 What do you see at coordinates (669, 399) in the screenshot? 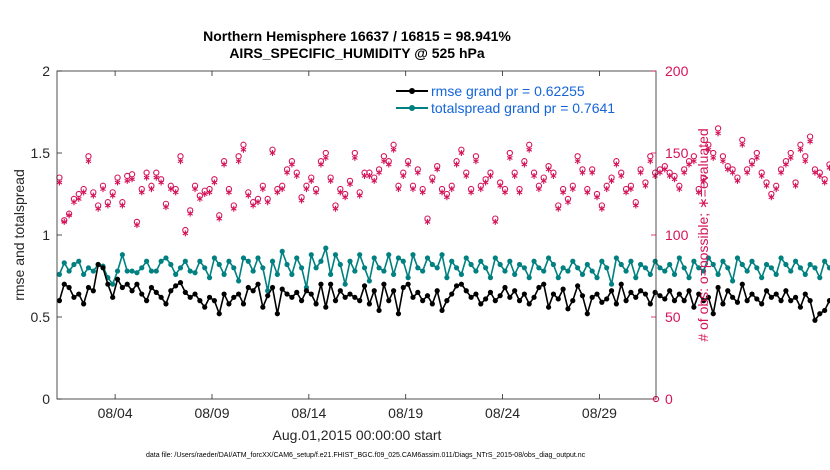
I see `y2-tick-label: 0` at bounding box center [669, 399].